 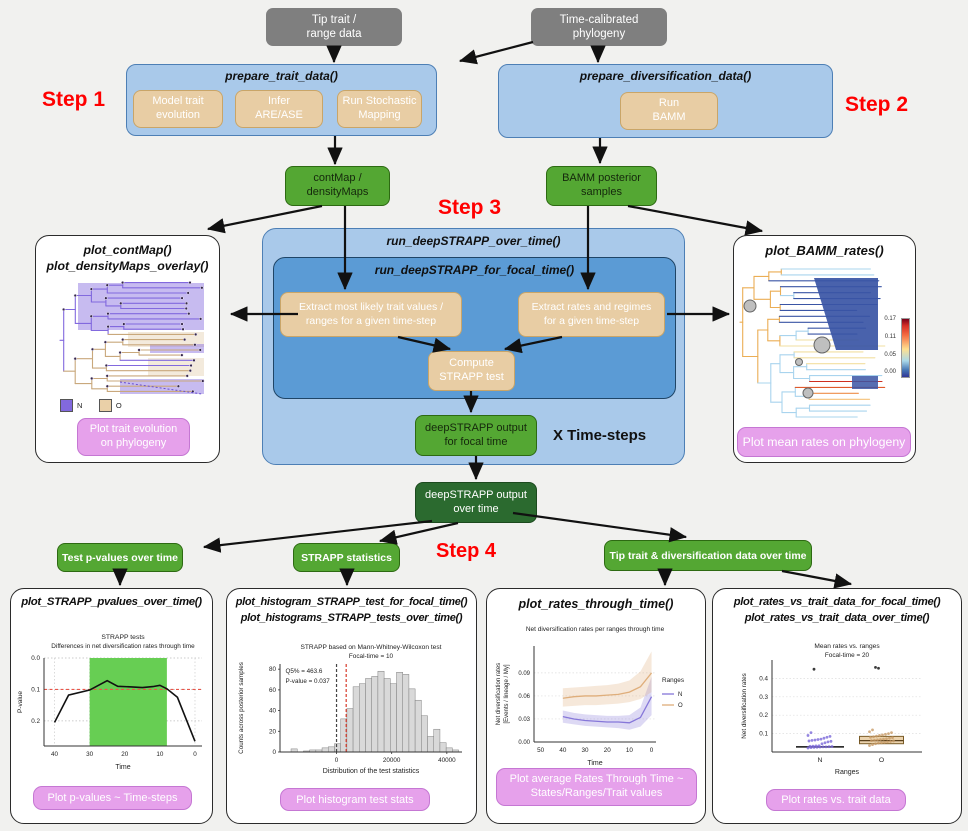 What do you see at coordinates (837, 618) in the screenshot?
I see `plot-rates-vs-trait-overtime-title: plot_rates_vs_trait_data_over_time()` at bounding box center [837, 618].